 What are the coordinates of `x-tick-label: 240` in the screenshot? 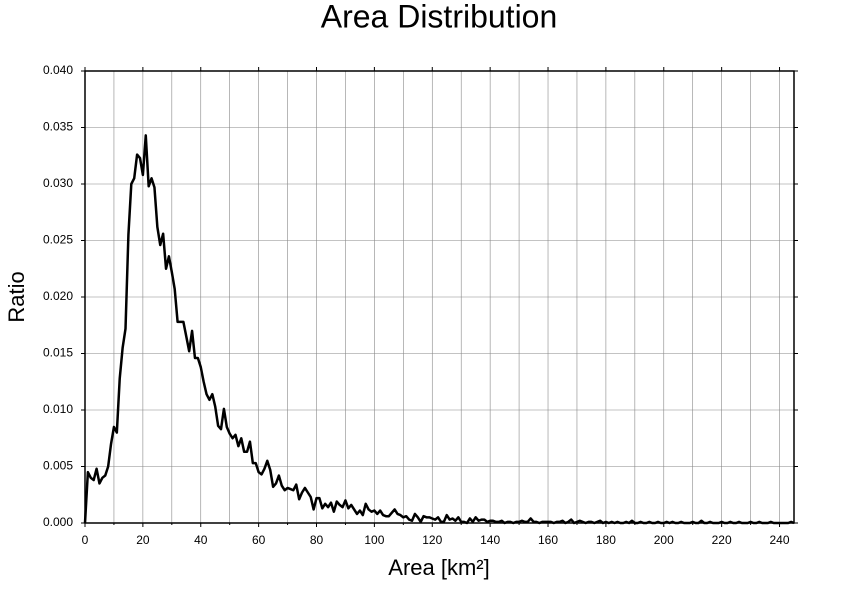 It's located at (780, 540).